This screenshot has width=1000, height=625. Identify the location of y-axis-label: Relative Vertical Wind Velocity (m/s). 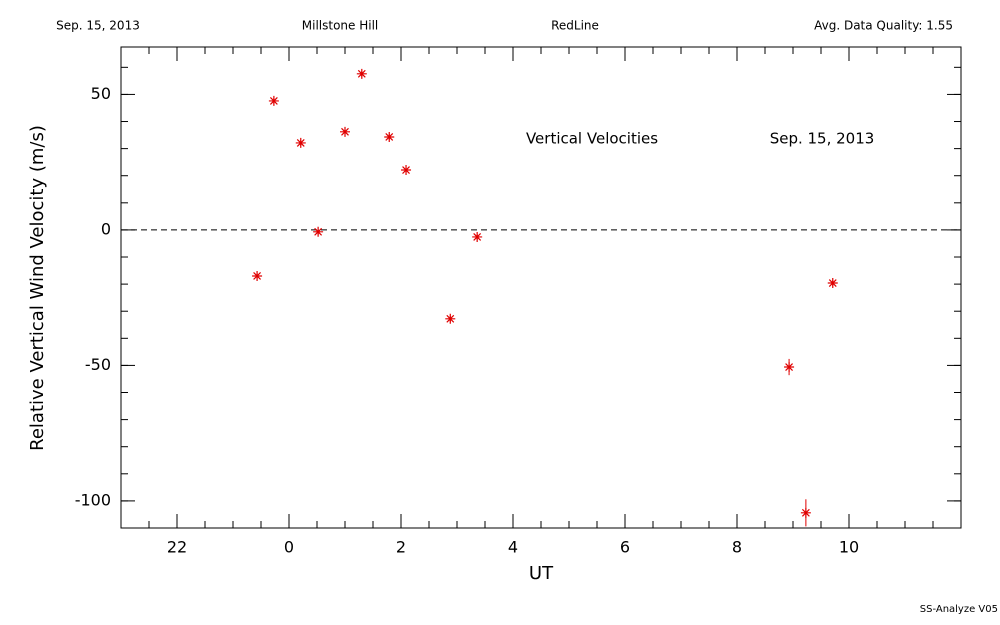
(37, 288).